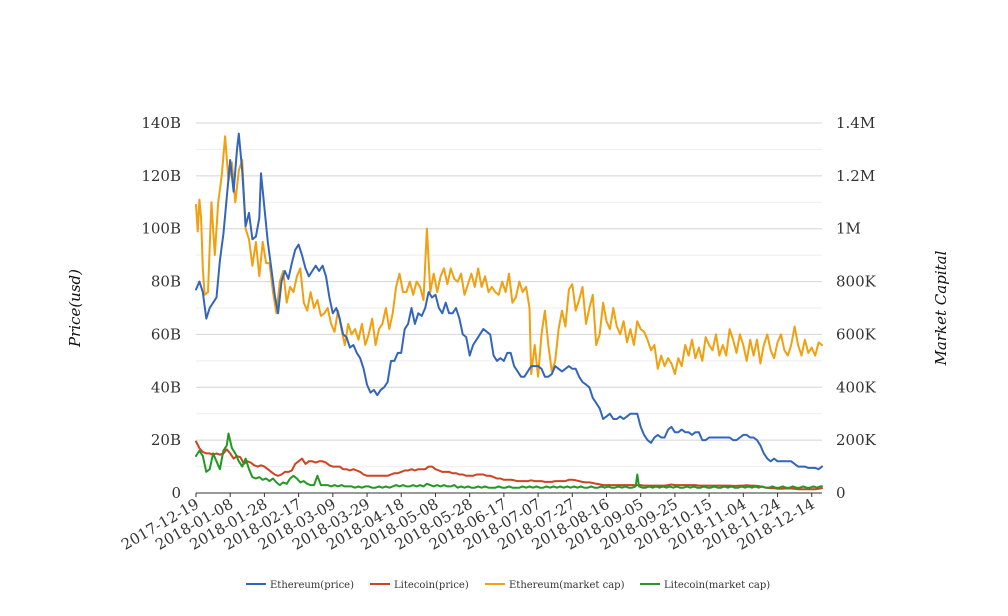  What do you see at coordinates (166, 440) in the screenshot?
I see `y-left-tick-label: 20B` at bounding box center [166, 440].